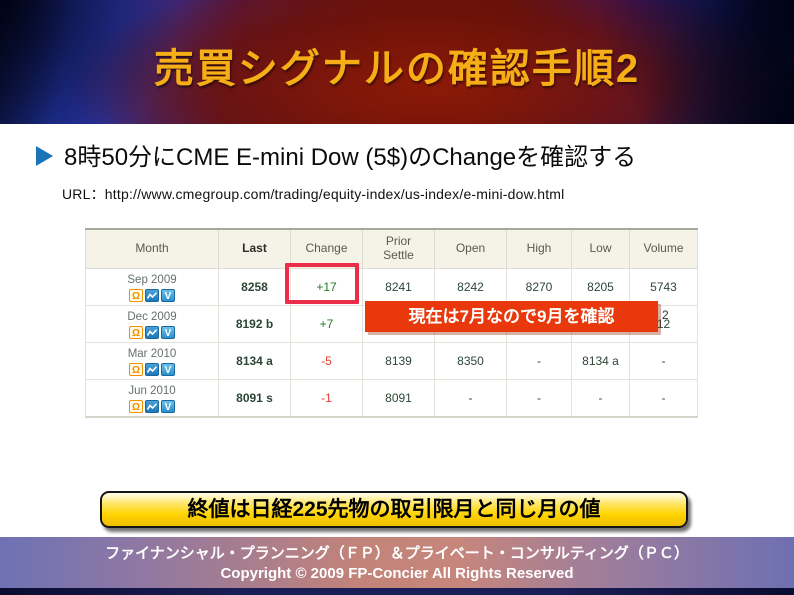 The image size is (794, 595). What do you see at coordinates (539, 248) in the screenshot?
I see `col-header-high: High` at bounding box center [539, 248].